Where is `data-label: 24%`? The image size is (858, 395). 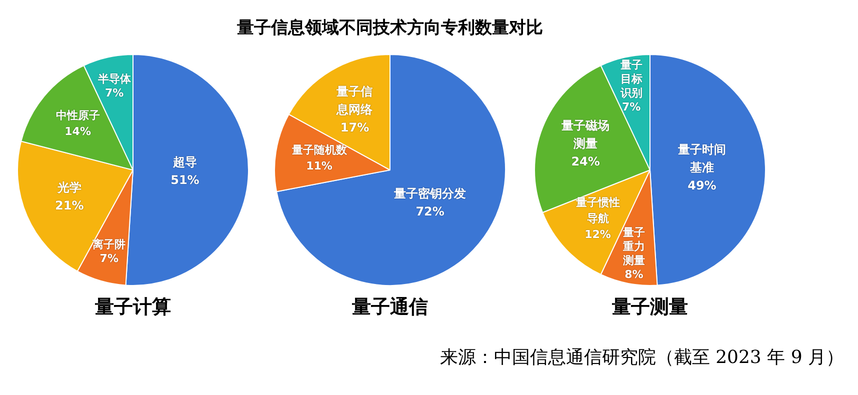 data-label: 24% is located at coordinates (585, 161).